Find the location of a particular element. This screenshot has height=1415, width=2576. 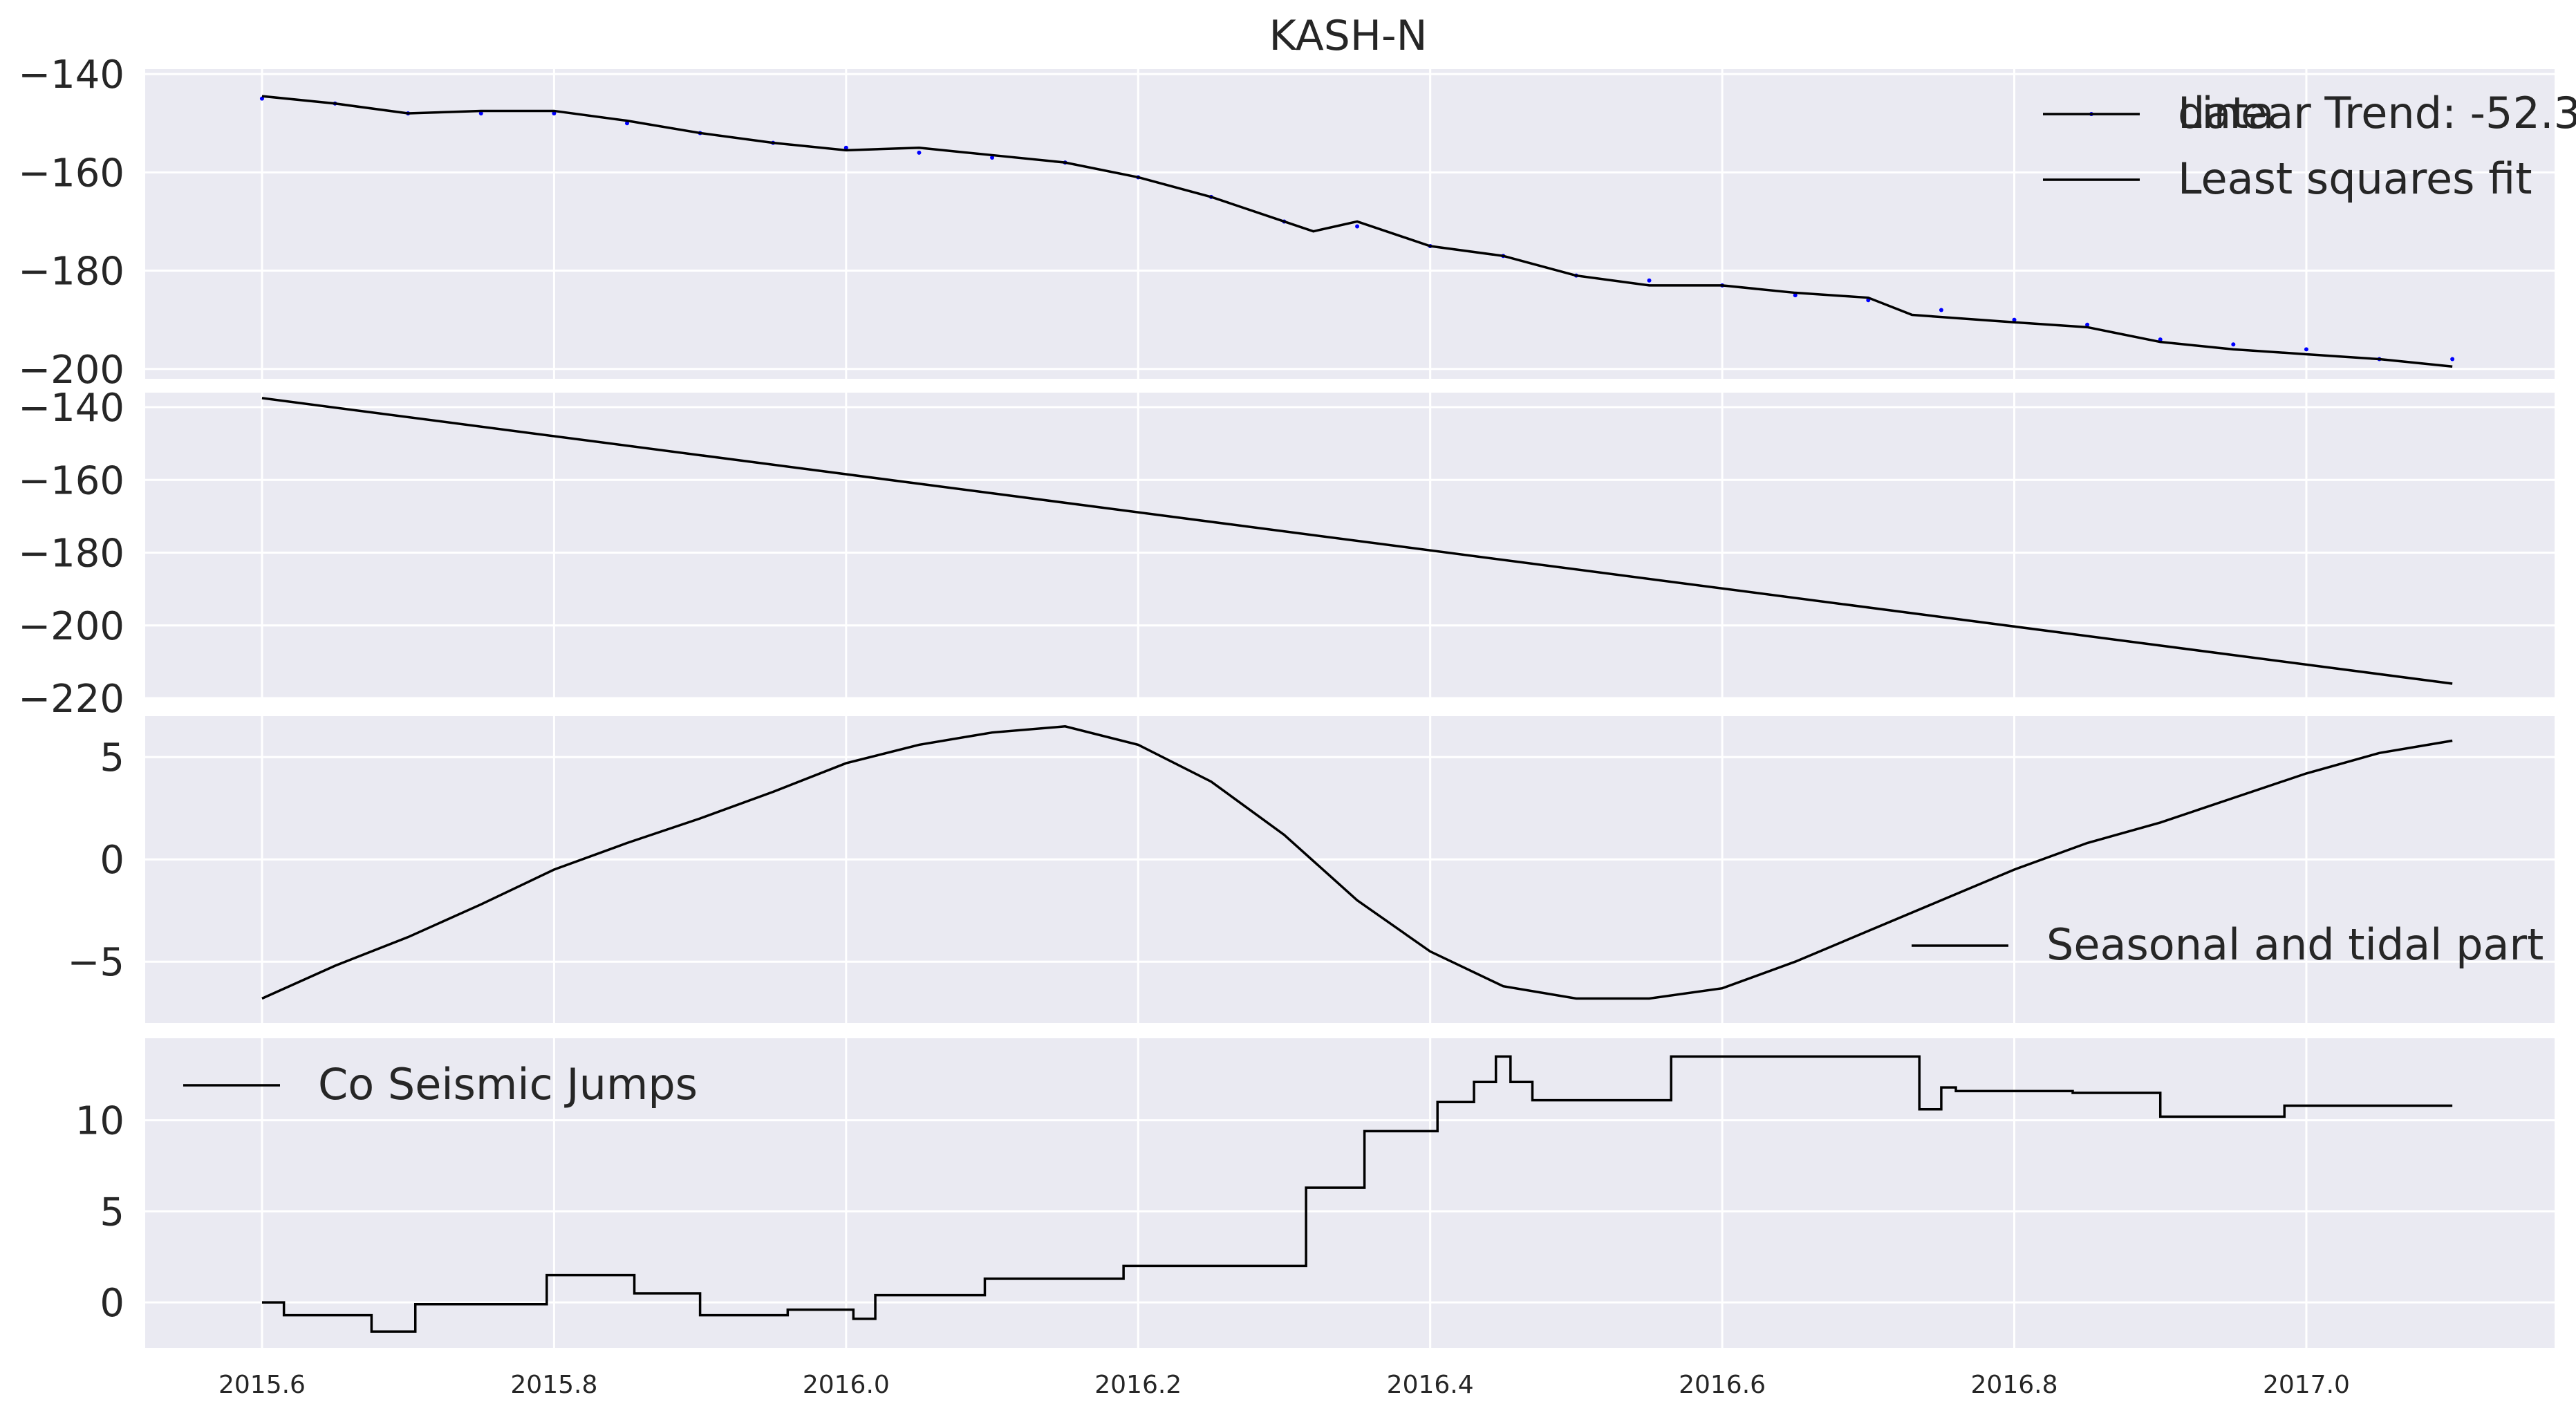

x-tick-label: 2016.8 is located at coordinates (2014, 1385).